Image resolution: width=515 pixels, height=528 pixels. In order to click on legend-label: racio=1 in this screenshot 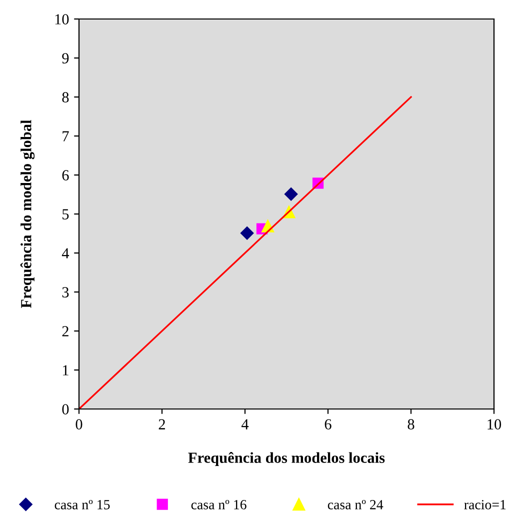, I will do `click(485, 505)`.